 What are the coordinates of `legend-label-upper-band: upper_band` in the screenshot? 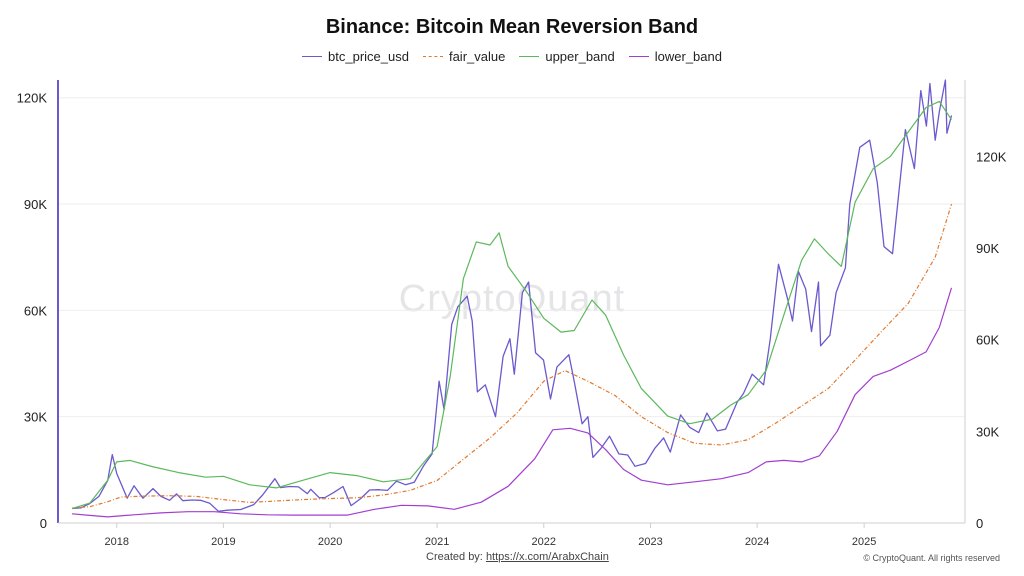 It's located at (580, 56).